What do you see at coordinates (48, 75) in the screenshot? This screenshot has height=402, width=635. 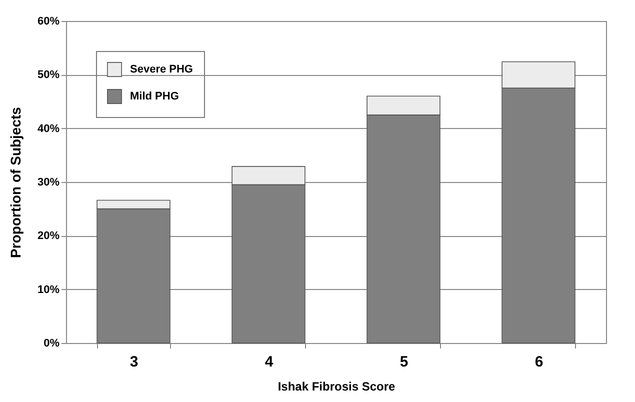 I see `y-tick-label: 50%` at bounding box center [48, 75].